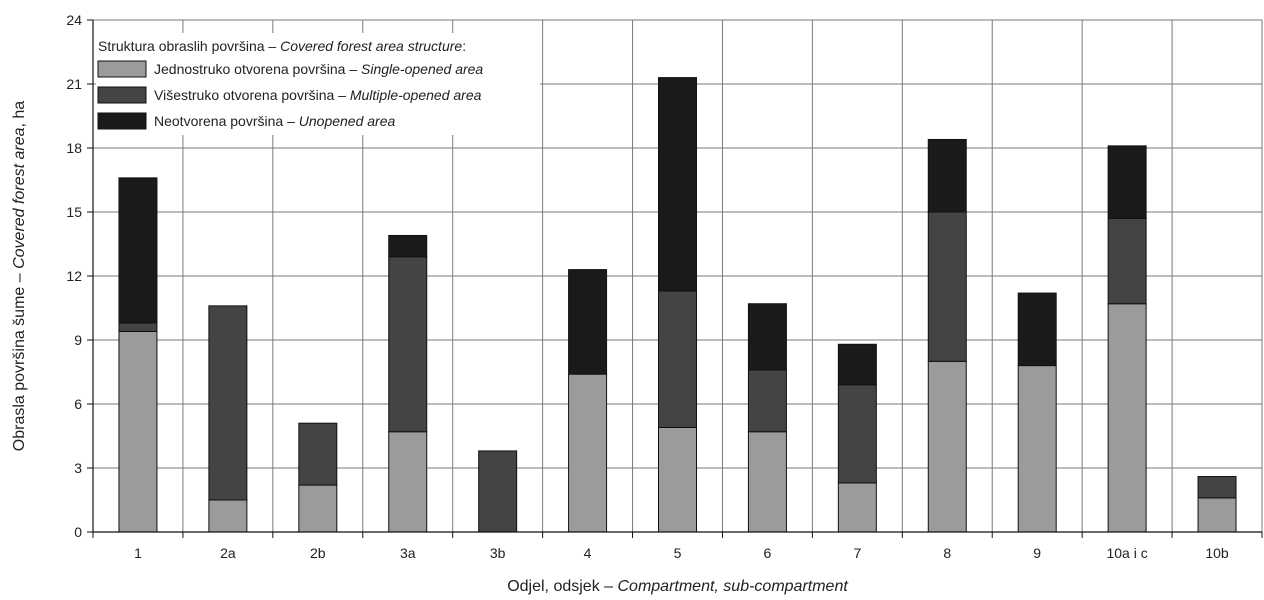 This screenshot has height=600, width=1264. Describe the element at coordinates (1217, 553) in the screenshot. I see `x-tick-label: 10b` at that location.